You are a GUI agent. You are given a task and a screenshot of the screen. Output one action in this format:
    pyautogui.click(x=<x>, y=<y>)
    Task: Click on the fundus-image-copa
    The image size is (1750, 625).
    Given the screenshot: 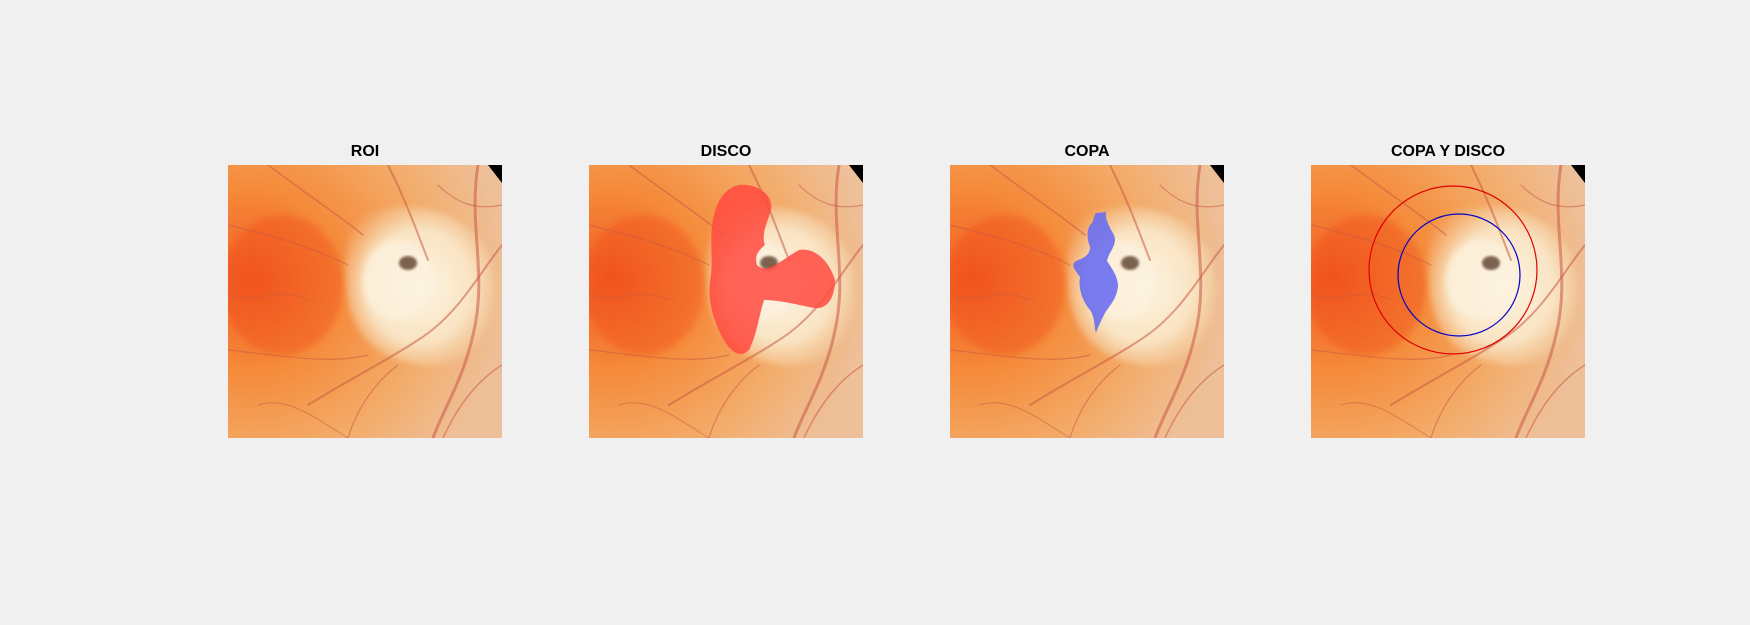 What is the action you would take?
    pyautogui.click(x=1087, y=301)
    